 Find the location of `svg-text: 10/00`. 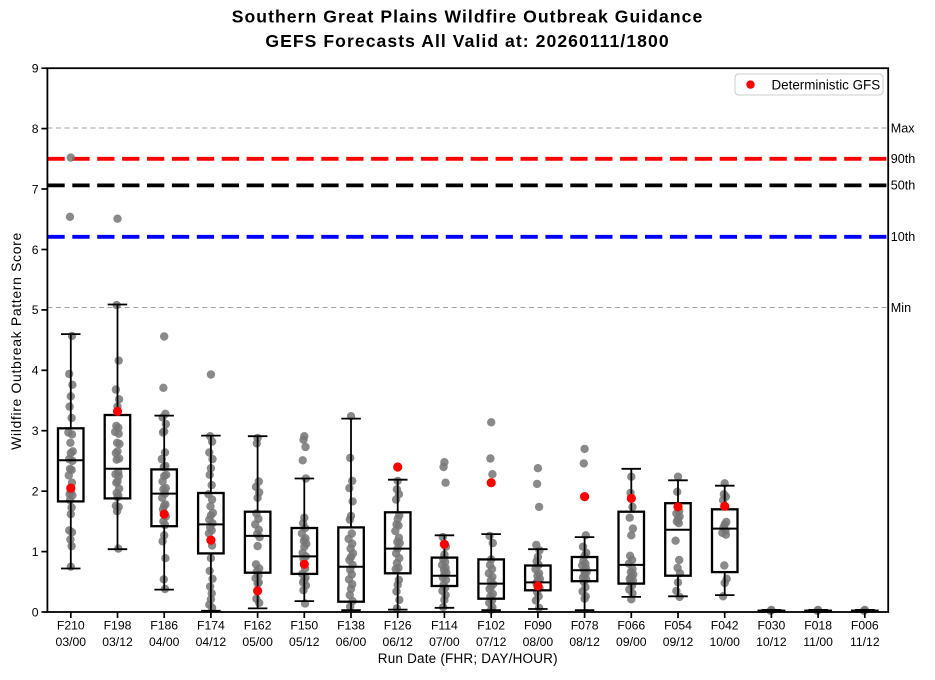

svg-text: 10/00 is located at coordinates (724, 642).